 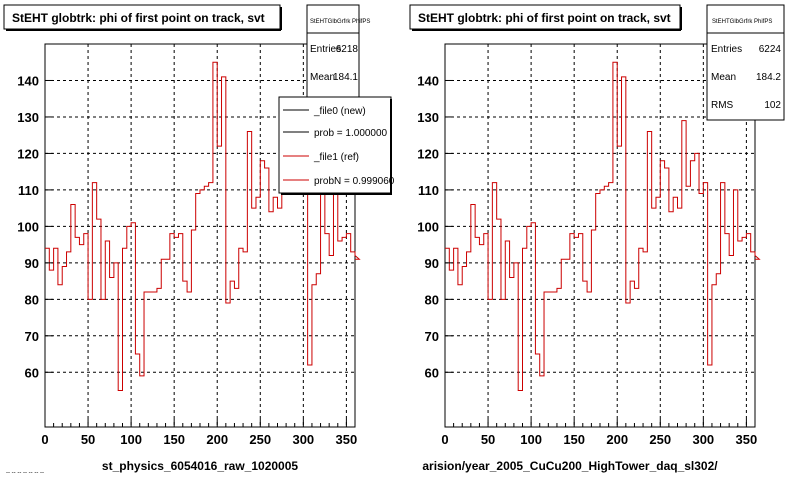 I want to click on left-y-ticks: 60 70 80 90 100 110 120 130 140, so click(x=35, y=226).